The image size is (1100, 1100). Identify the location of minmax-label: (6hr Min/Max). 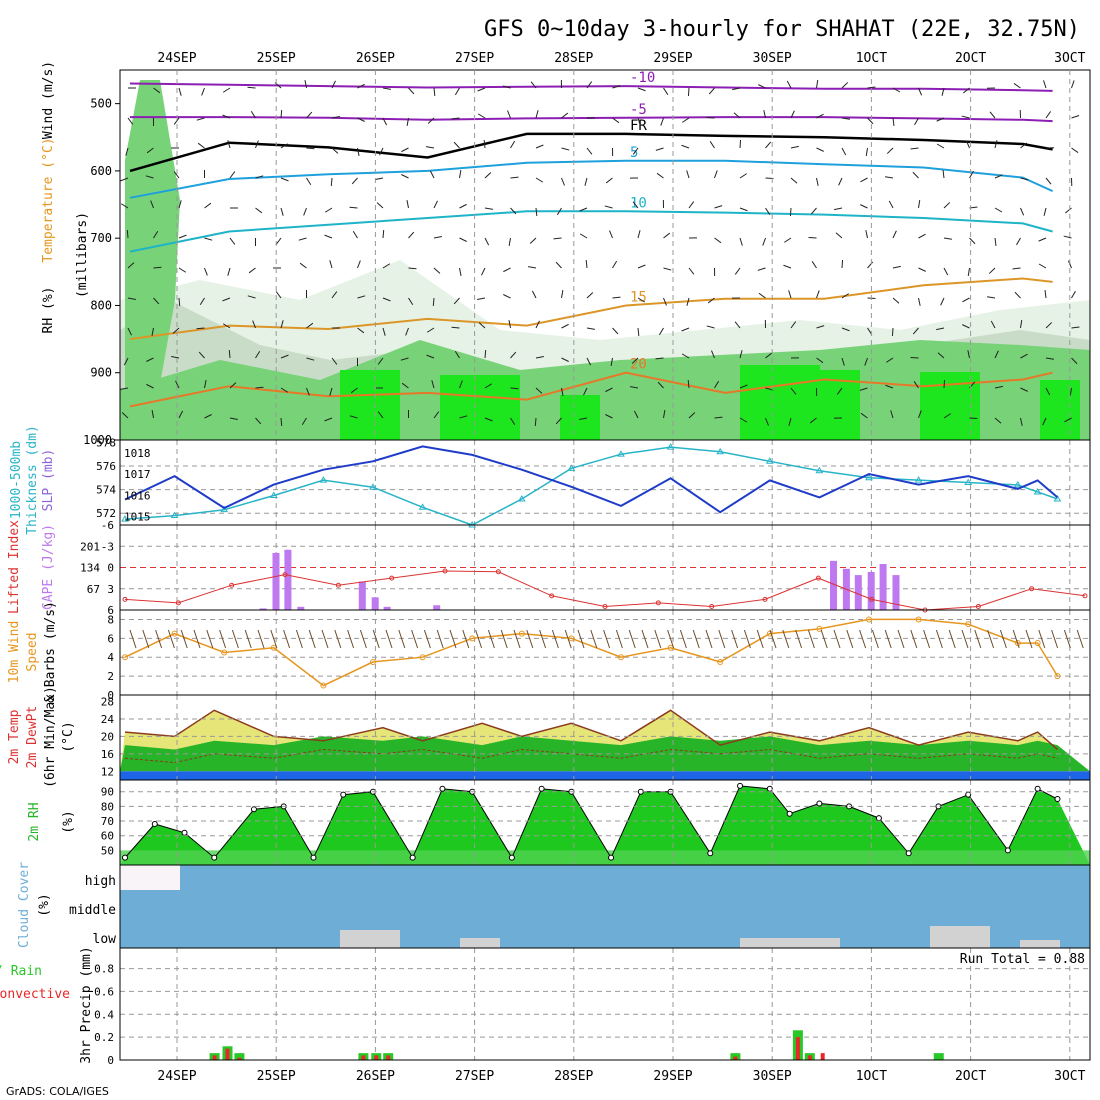
(50, 737).